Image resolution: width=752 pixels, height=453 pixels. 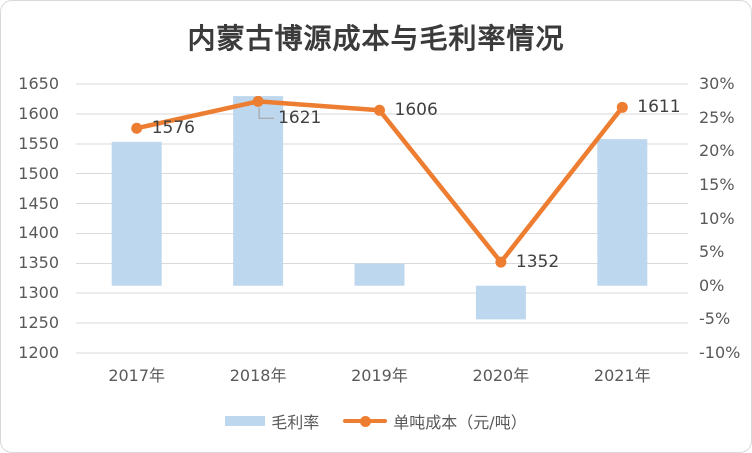 What do you see at coordinates (720, 352) in the screenshot?
I see `y-axis-right-tick--10%: -10%` at bounding box center [720, 352].